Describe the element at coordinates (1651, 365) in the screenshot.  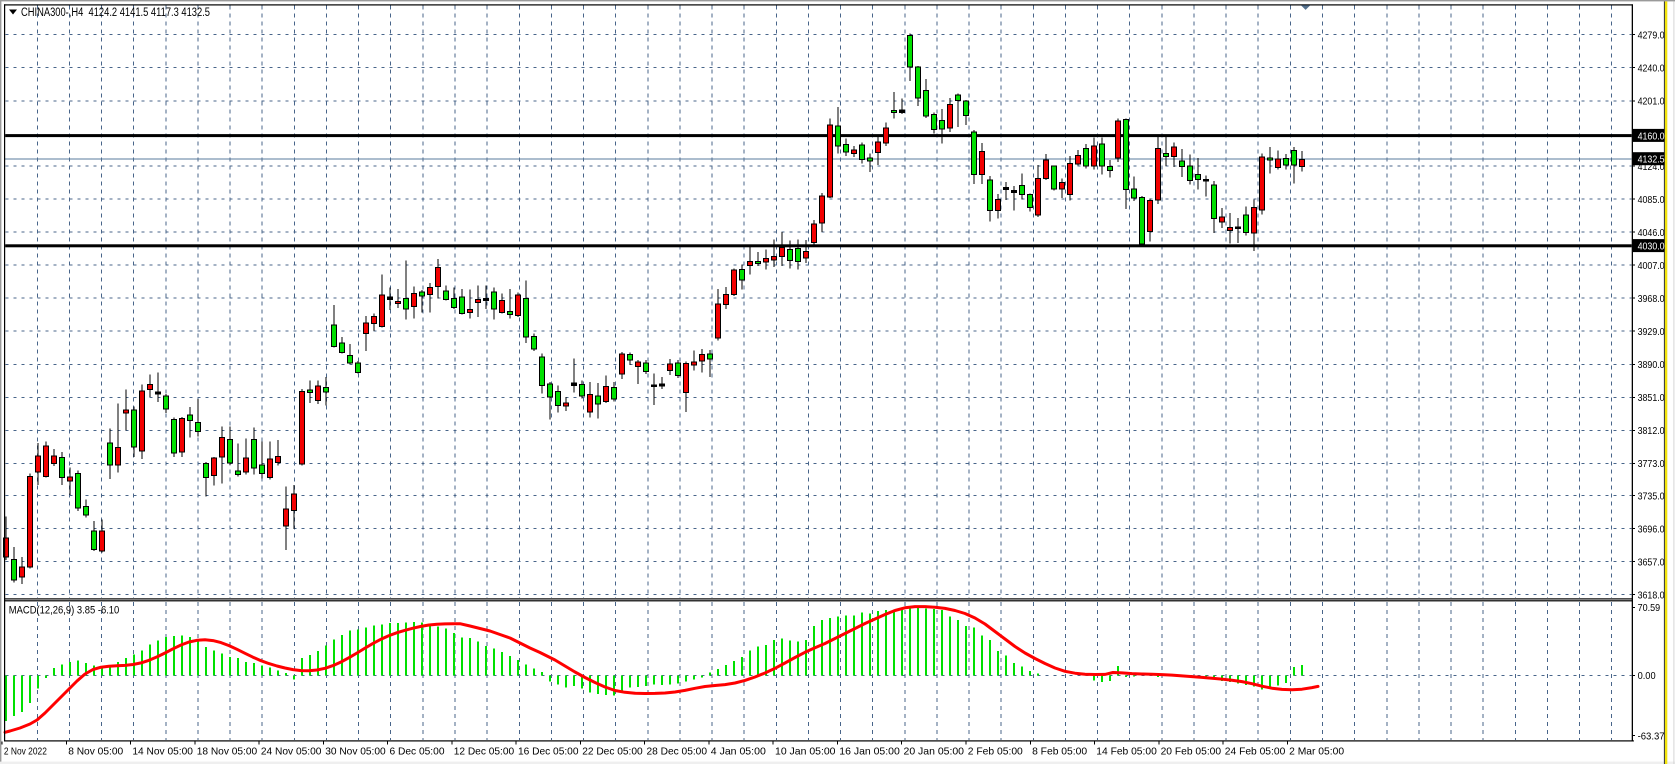
I see `svg-text: 3890.0` at that location.